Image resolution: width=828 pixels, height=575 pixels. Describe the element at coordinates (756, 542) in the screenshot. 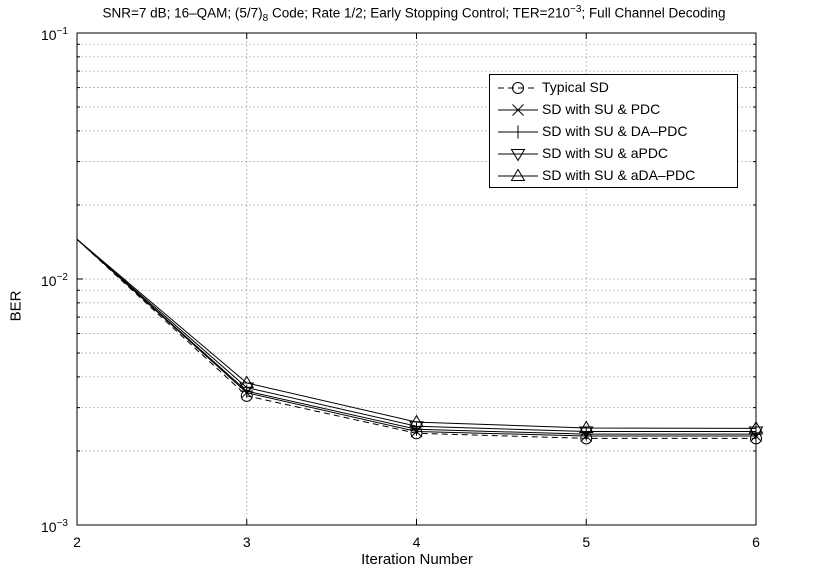

I see `x-tick-label: 6` at that location.